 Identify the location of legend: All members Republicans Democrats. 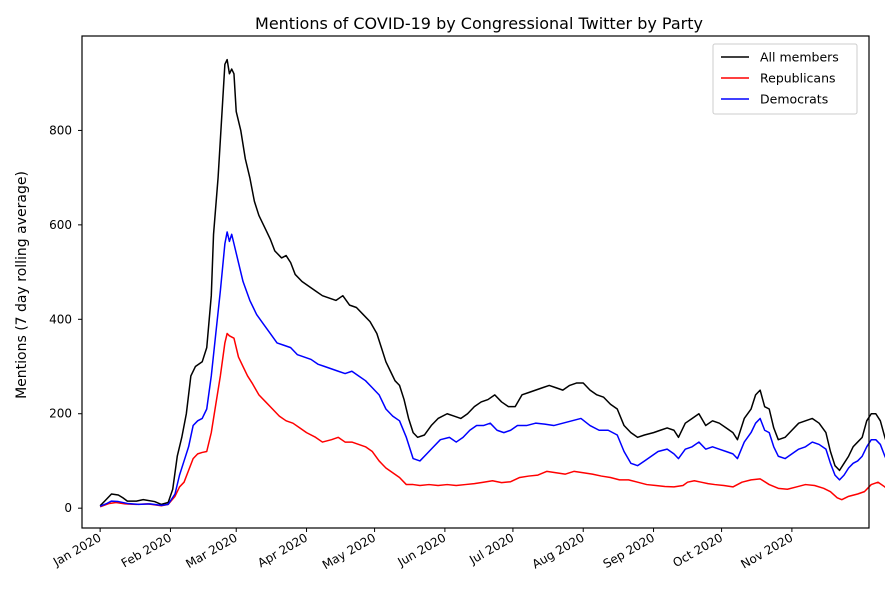
(785, 79).